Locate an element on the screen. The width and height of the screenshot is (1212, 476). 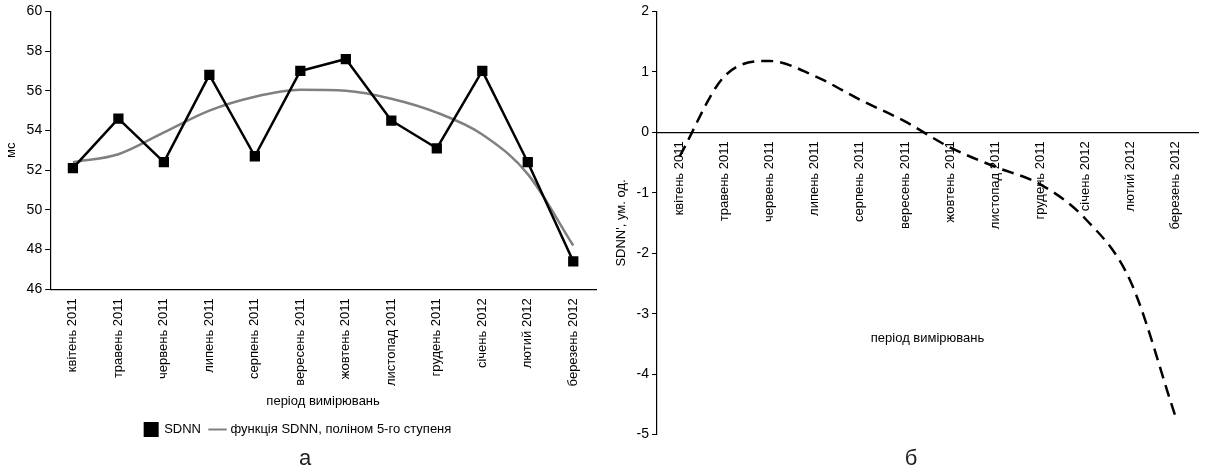
y-axis-title: SDNN', ум. од. is located at coordinates (621, 223).